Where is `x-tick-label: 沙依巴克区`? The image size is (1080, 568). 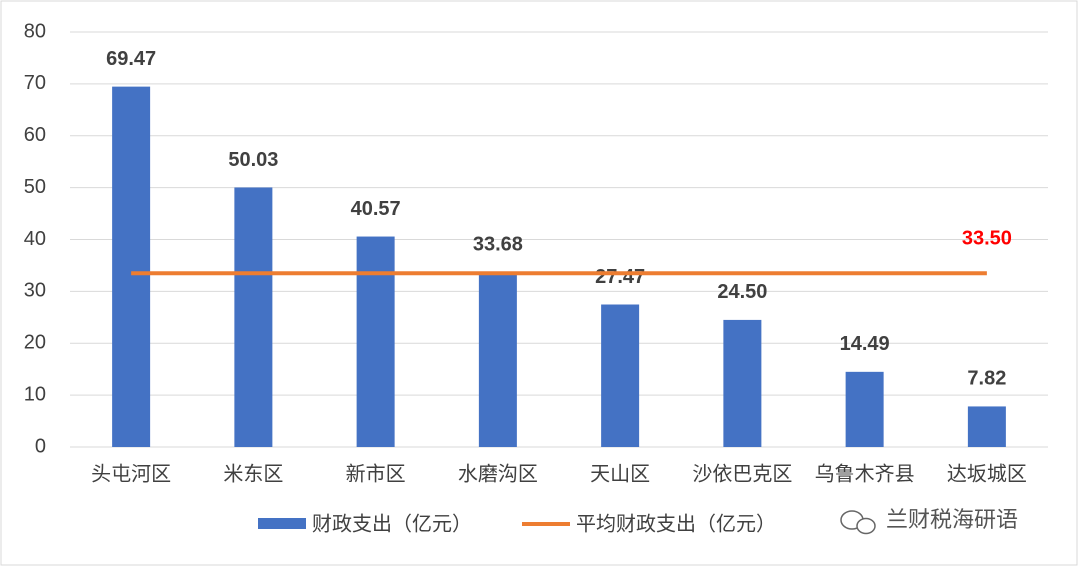
x-tick-label: 沙依巴克区 is located at coordinates (742, 473).